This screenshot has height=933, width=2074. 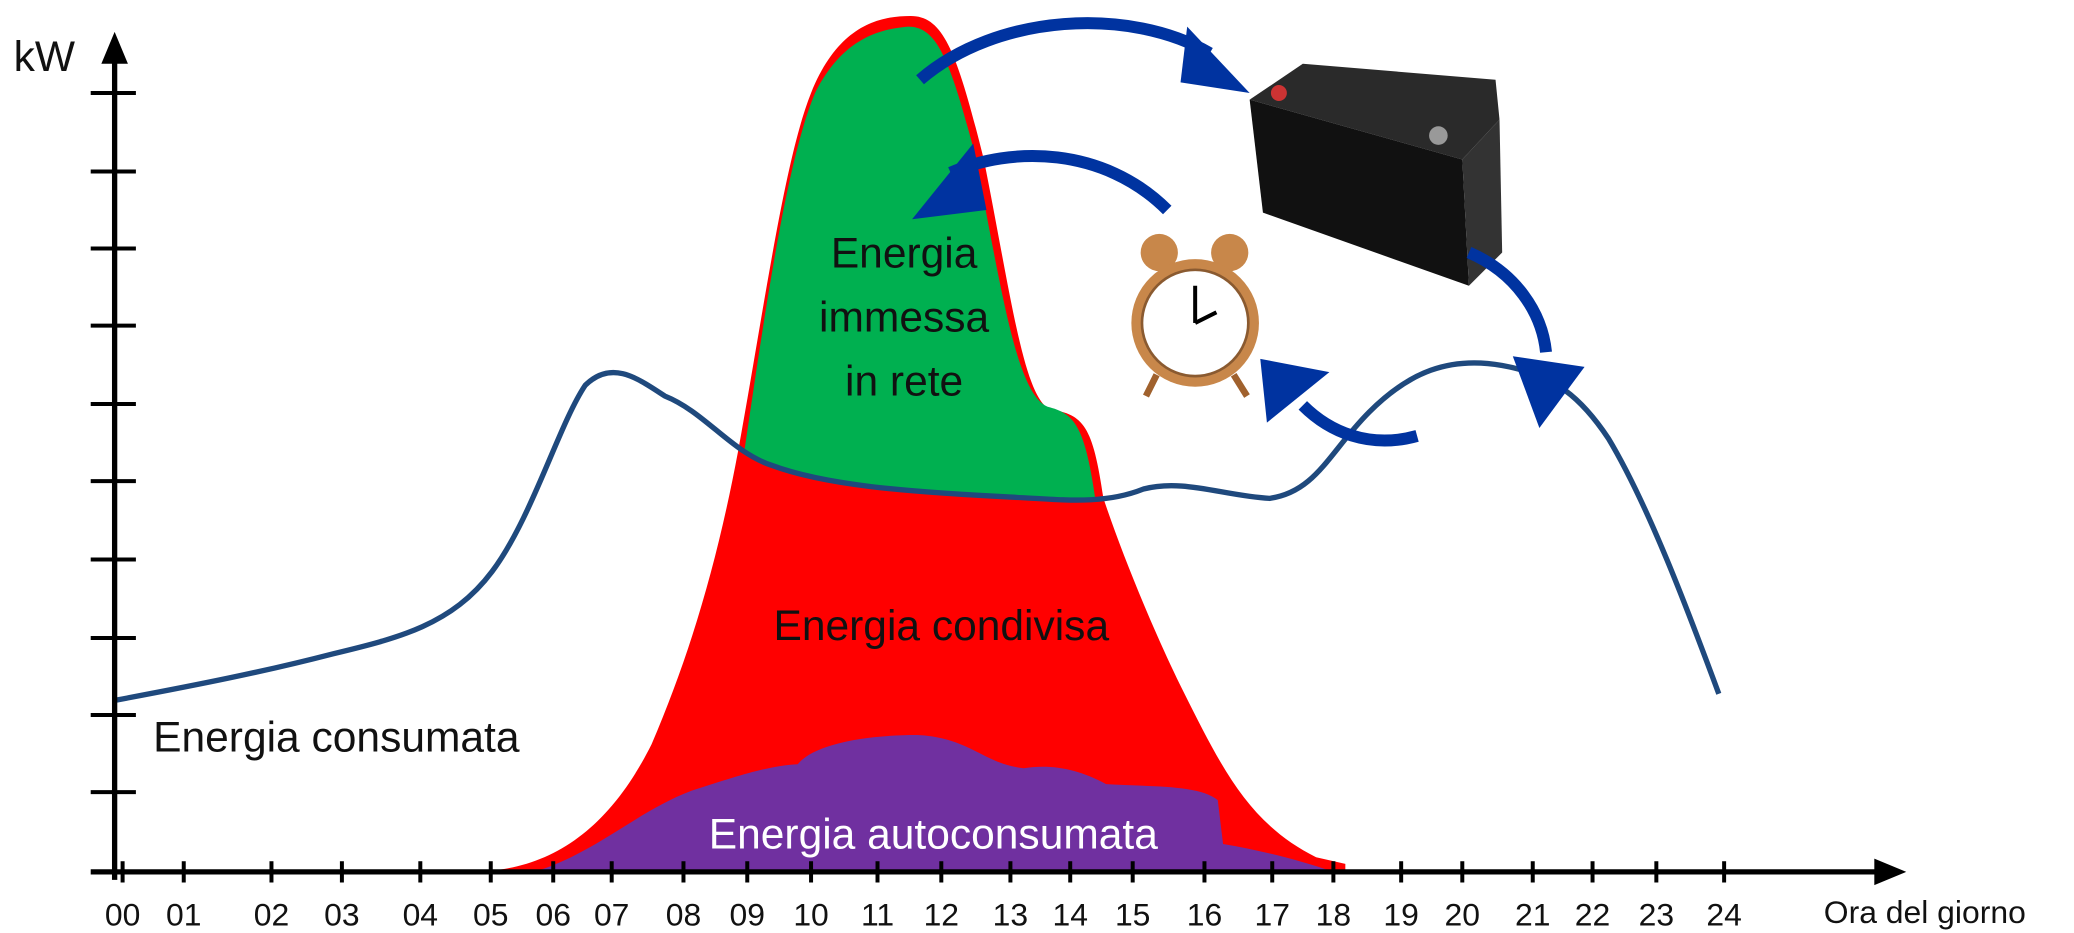 What do you see at coordinates (1890, 872) in the screenshot?
I see `x-axis-arrow` at bounding box center [1890, 872].